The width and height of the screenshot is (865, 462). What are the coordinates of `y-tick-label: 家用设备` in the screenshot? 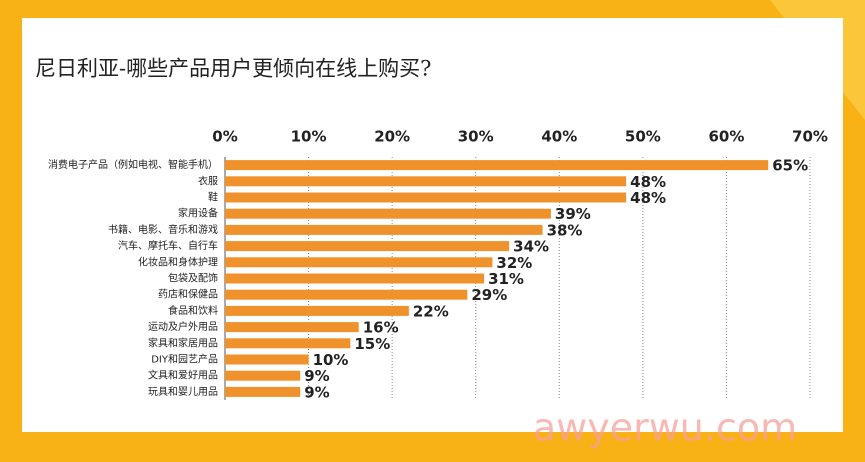 It's located at (198, 213).